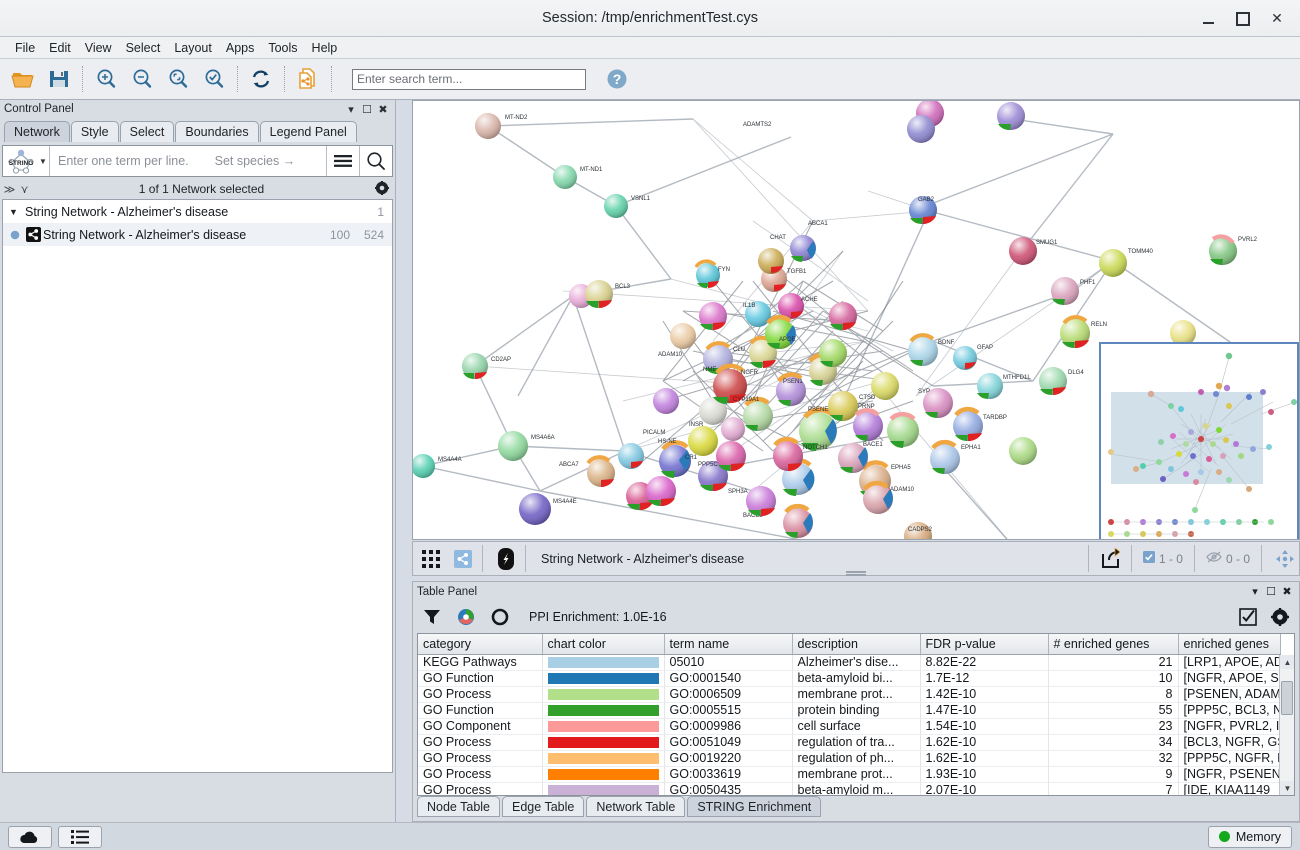 The height and width of the screenshot is (850, 1300). What do you see at coordinates (696, 425) in the screenshot?
I see `svg-text: INSR` at bounding box center [696, 425].